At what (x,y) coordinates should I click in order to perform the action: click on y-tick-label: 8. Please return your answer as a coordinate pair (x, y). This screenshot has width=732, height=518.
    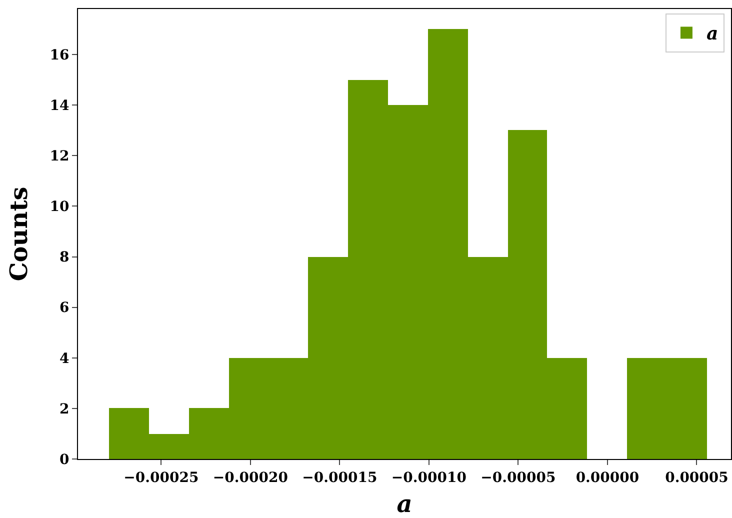
    Looking at the image, I should click on (64, 258).